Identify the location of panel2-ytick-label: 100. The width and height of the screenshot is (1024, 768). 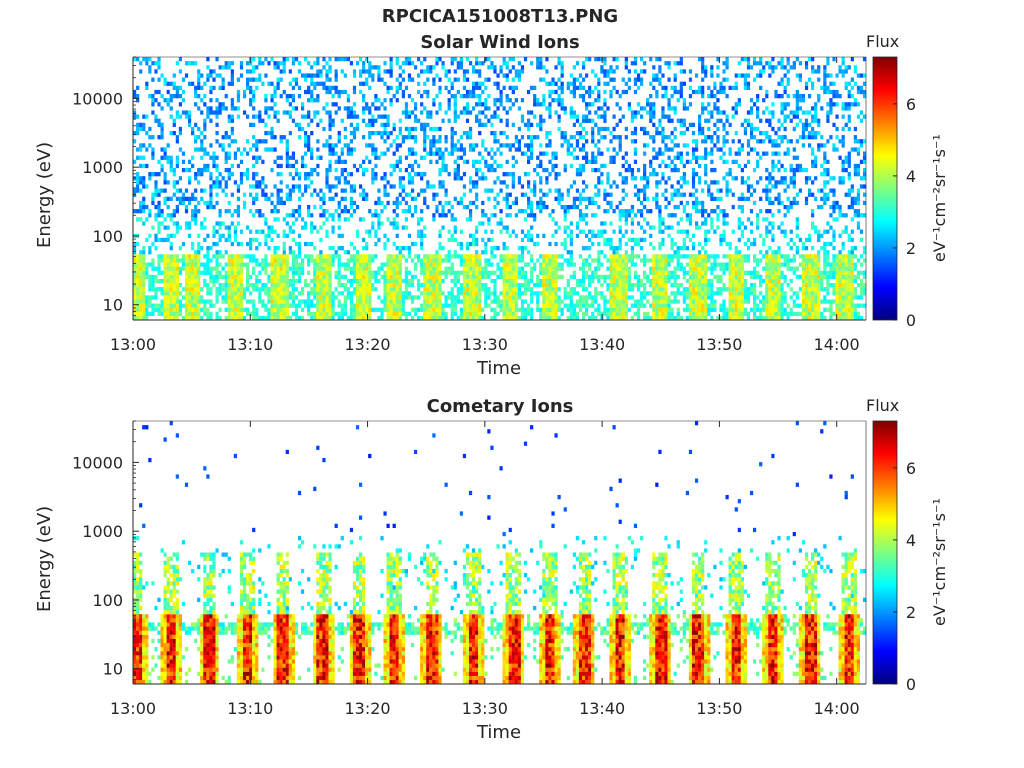
(107, 600).